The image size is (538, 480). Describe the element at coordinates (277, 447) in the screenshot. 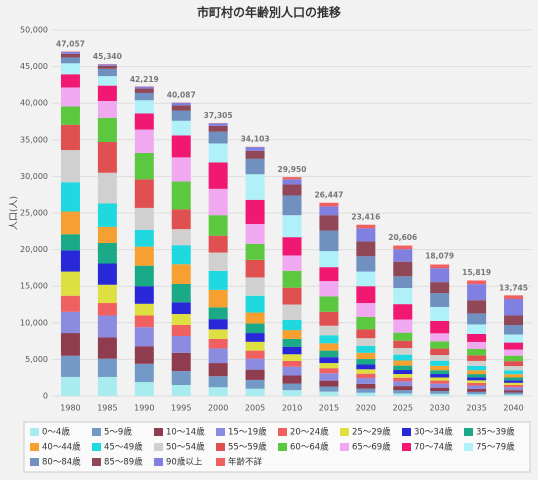

I see `legend-box` at that location.